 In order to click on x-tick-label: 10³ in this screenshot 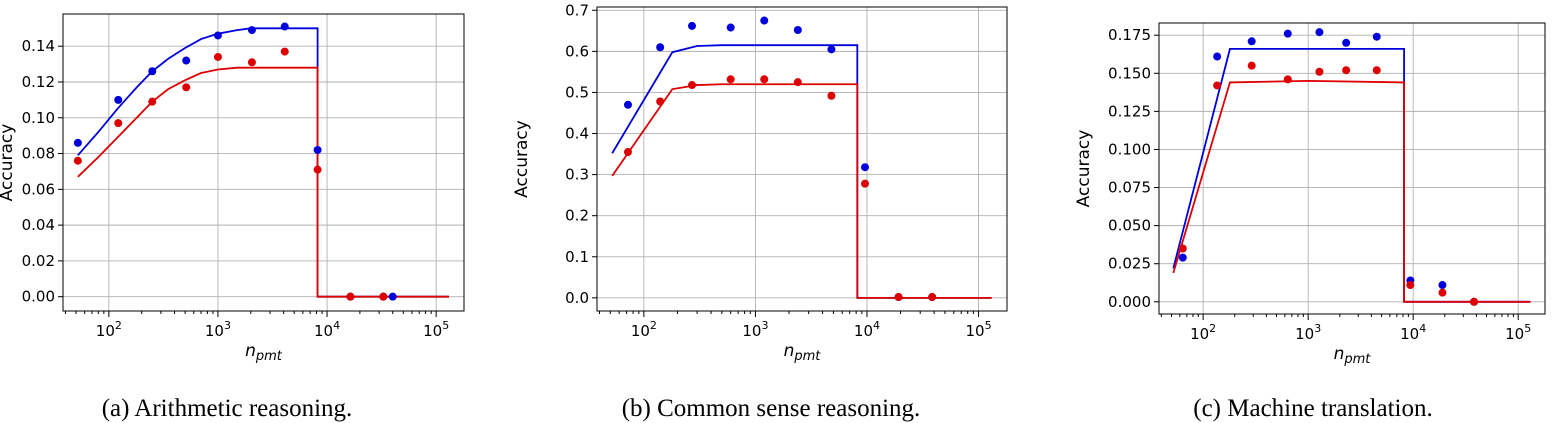, I will do `click(755, 329)`.